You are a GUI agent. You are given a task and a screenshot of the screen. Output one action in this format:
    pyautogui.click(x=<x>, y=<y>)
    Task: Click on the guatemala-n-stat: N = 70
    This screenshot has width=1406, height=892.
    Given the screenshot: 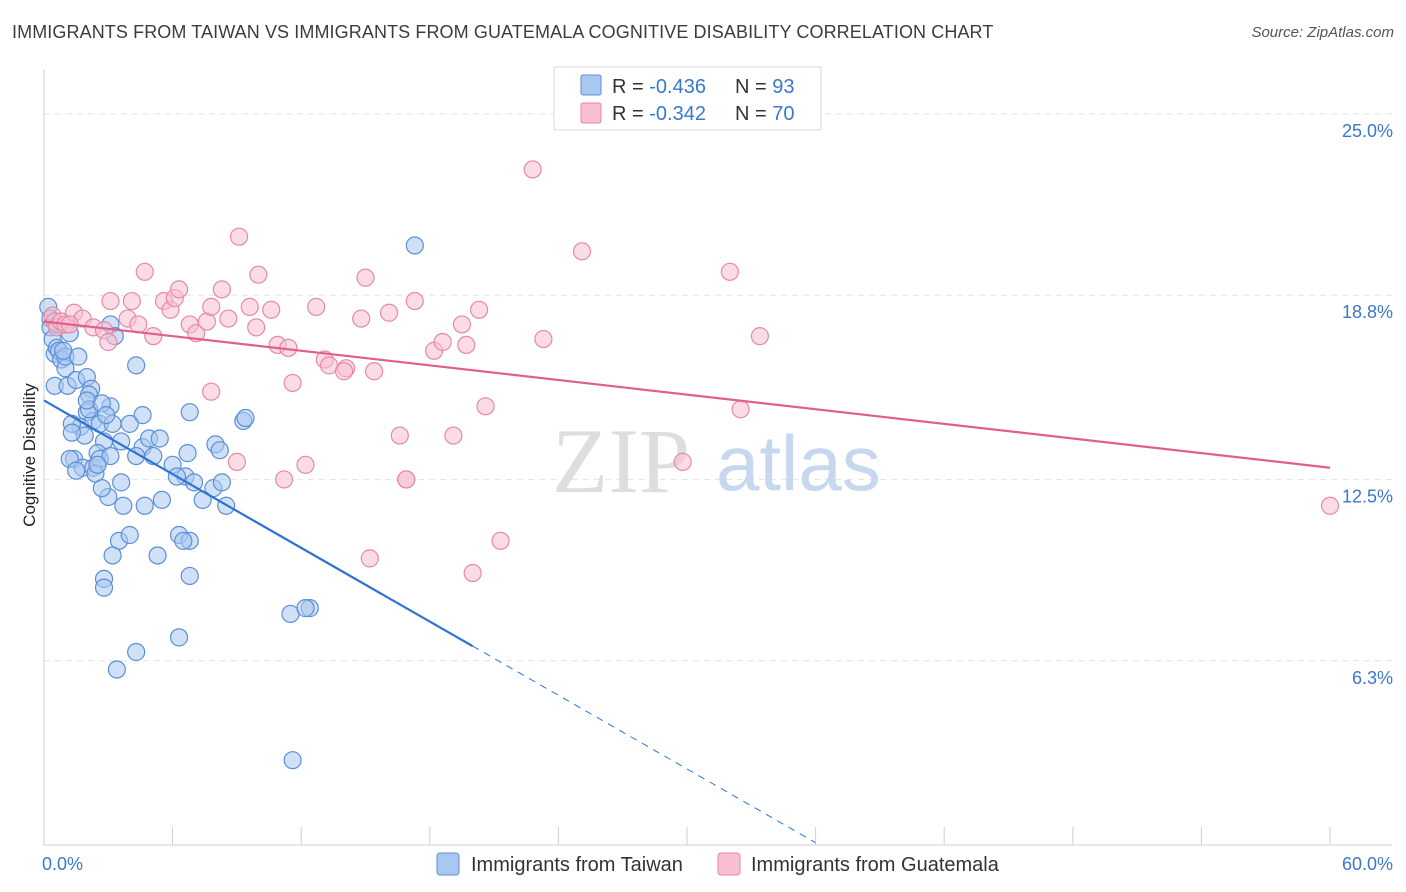 What is the action you would take?
    pyautogui.click(x=765, y=114)
    